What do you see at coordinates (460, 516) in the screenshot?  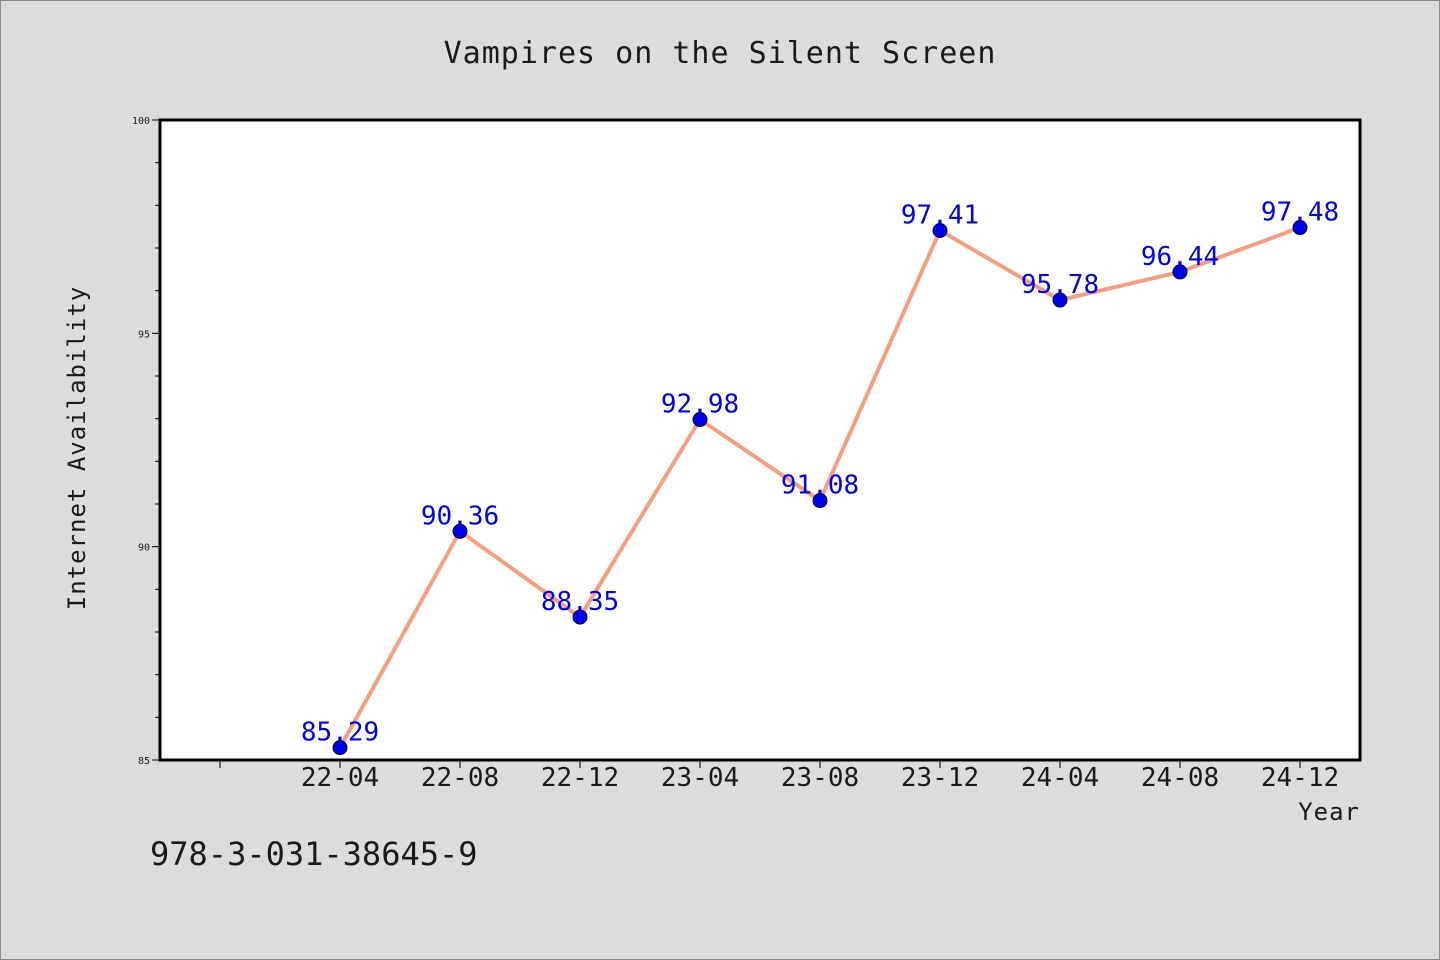 I see `data-label: 90.36` at bounding box center [460, 516].